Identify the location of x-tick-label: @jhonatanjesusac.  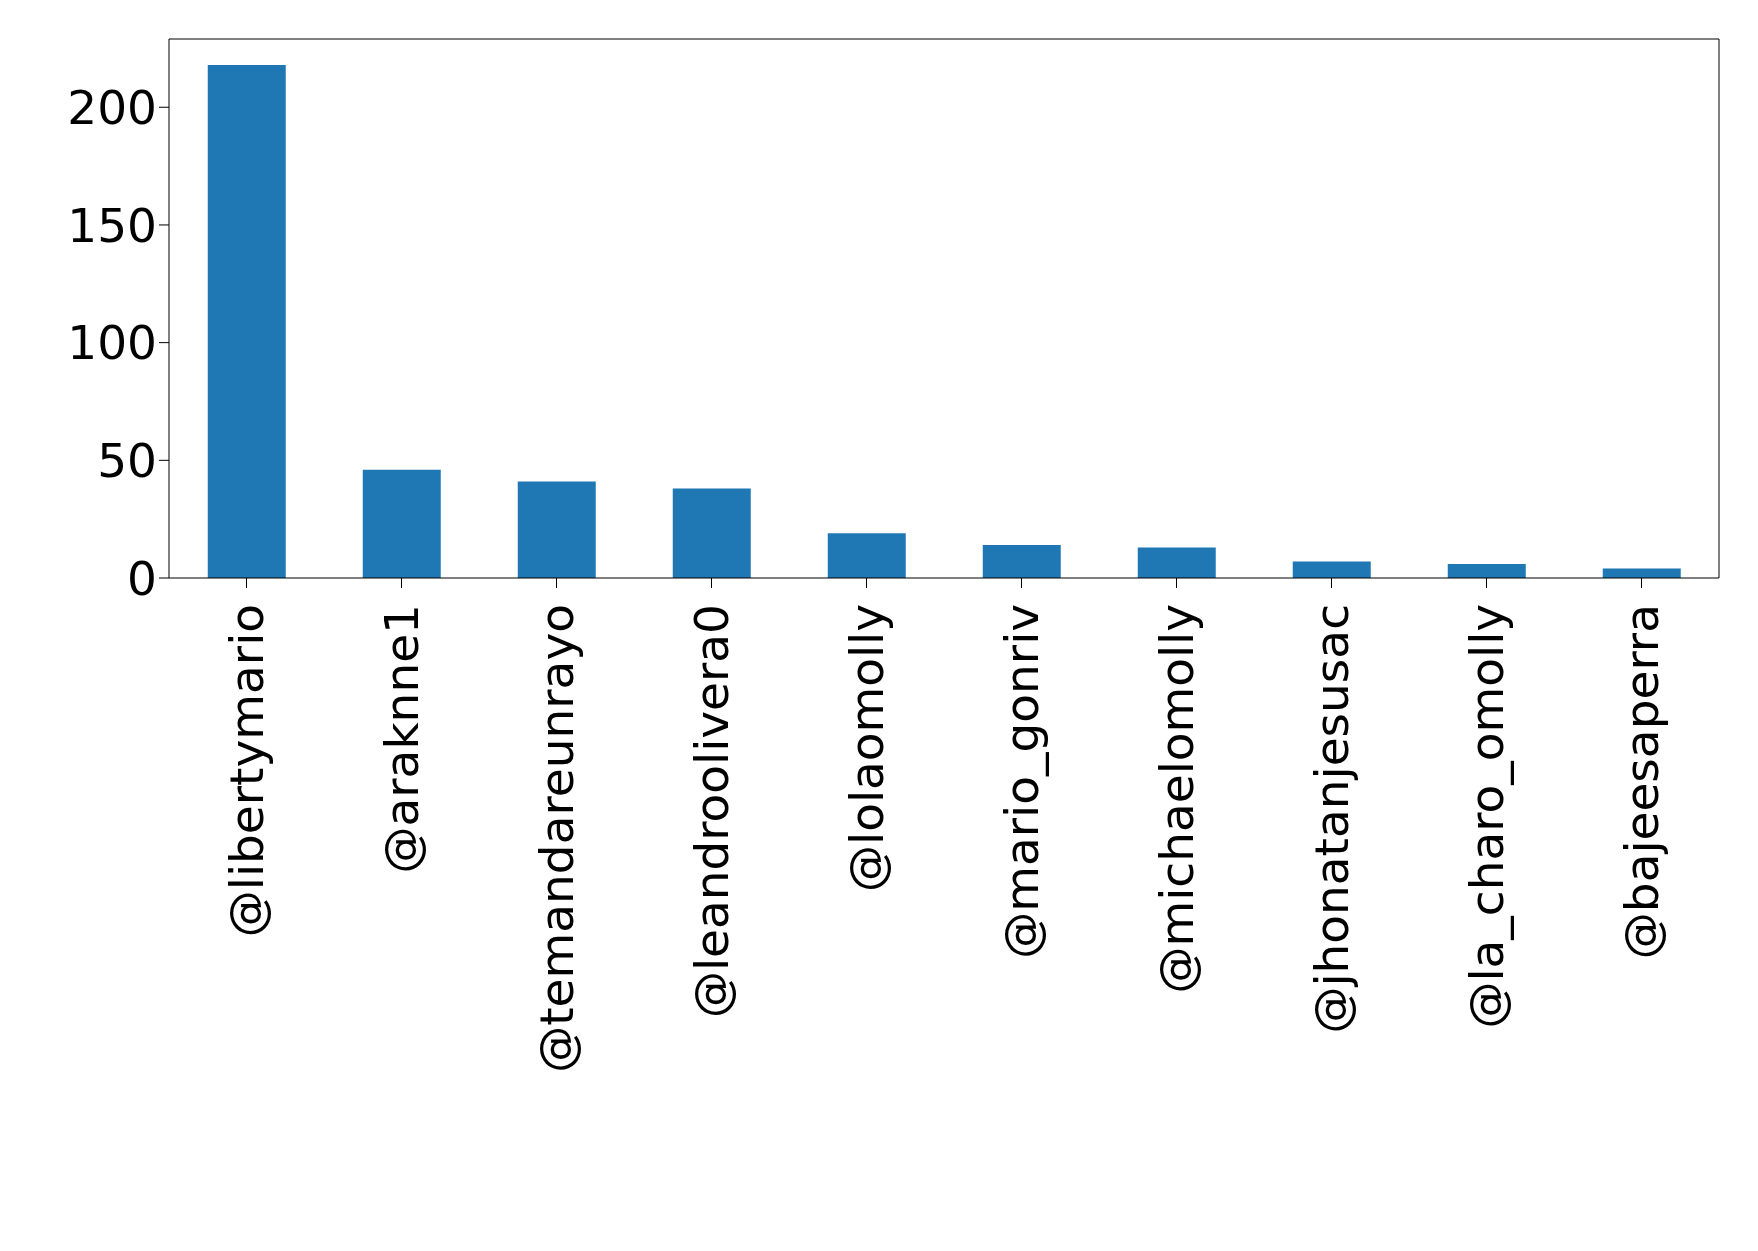
(1331, 819).